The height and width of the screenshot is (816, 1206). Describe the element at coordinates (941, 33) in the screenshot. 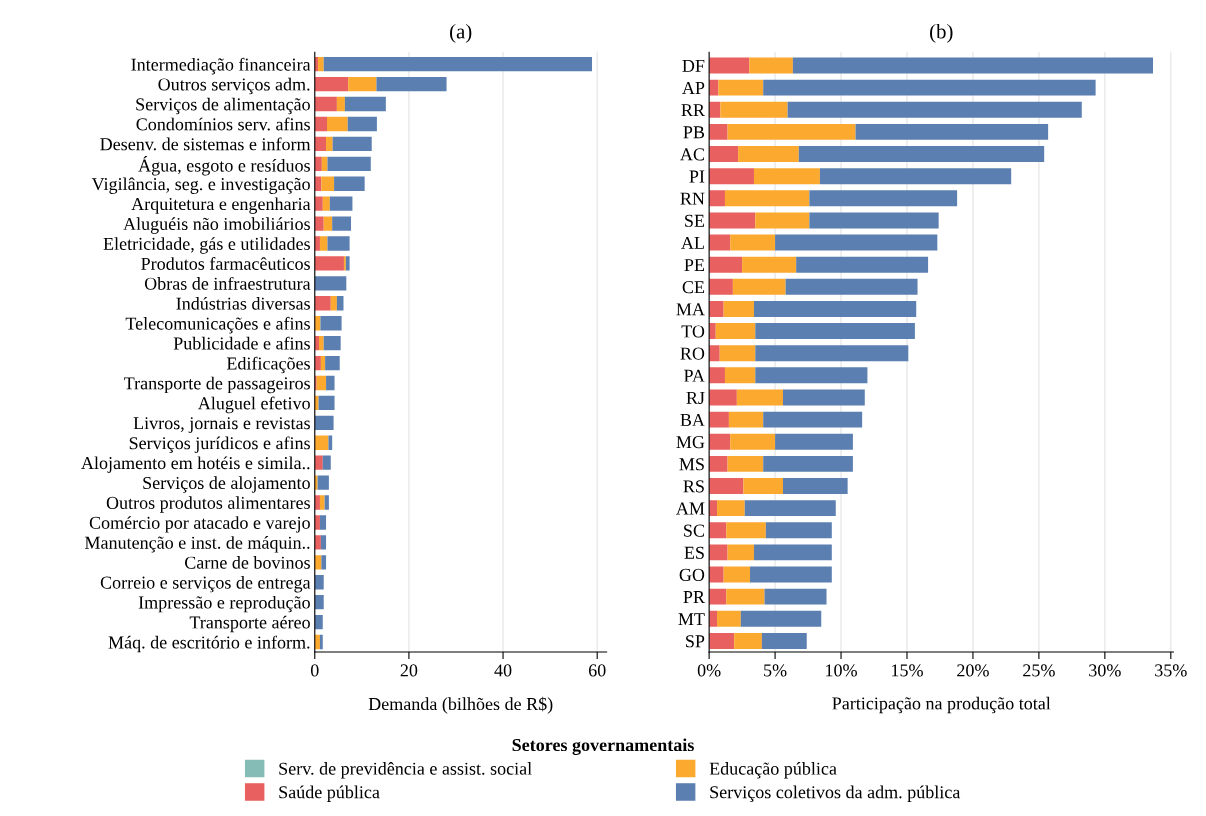

I see `chart-title: (b)` at that location.